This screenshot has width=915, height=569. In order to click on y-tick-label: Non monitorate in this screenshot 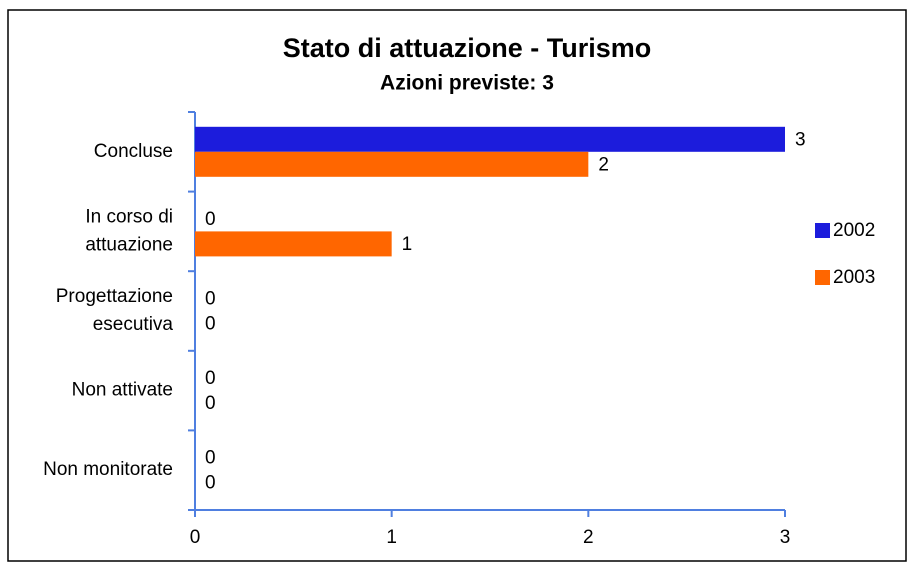, I will do `click(108, 469)`.